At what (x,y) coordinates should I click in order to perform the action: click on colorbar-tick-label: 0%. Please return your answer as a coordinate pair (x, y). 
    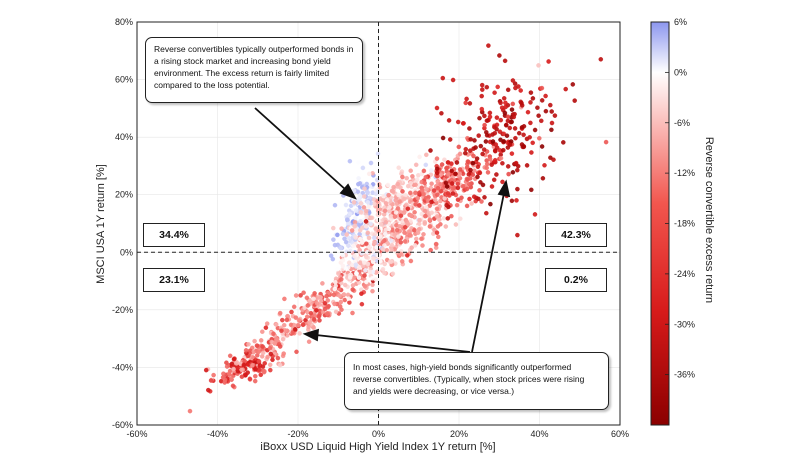
    Looking at the image, I should click on (680, 72).